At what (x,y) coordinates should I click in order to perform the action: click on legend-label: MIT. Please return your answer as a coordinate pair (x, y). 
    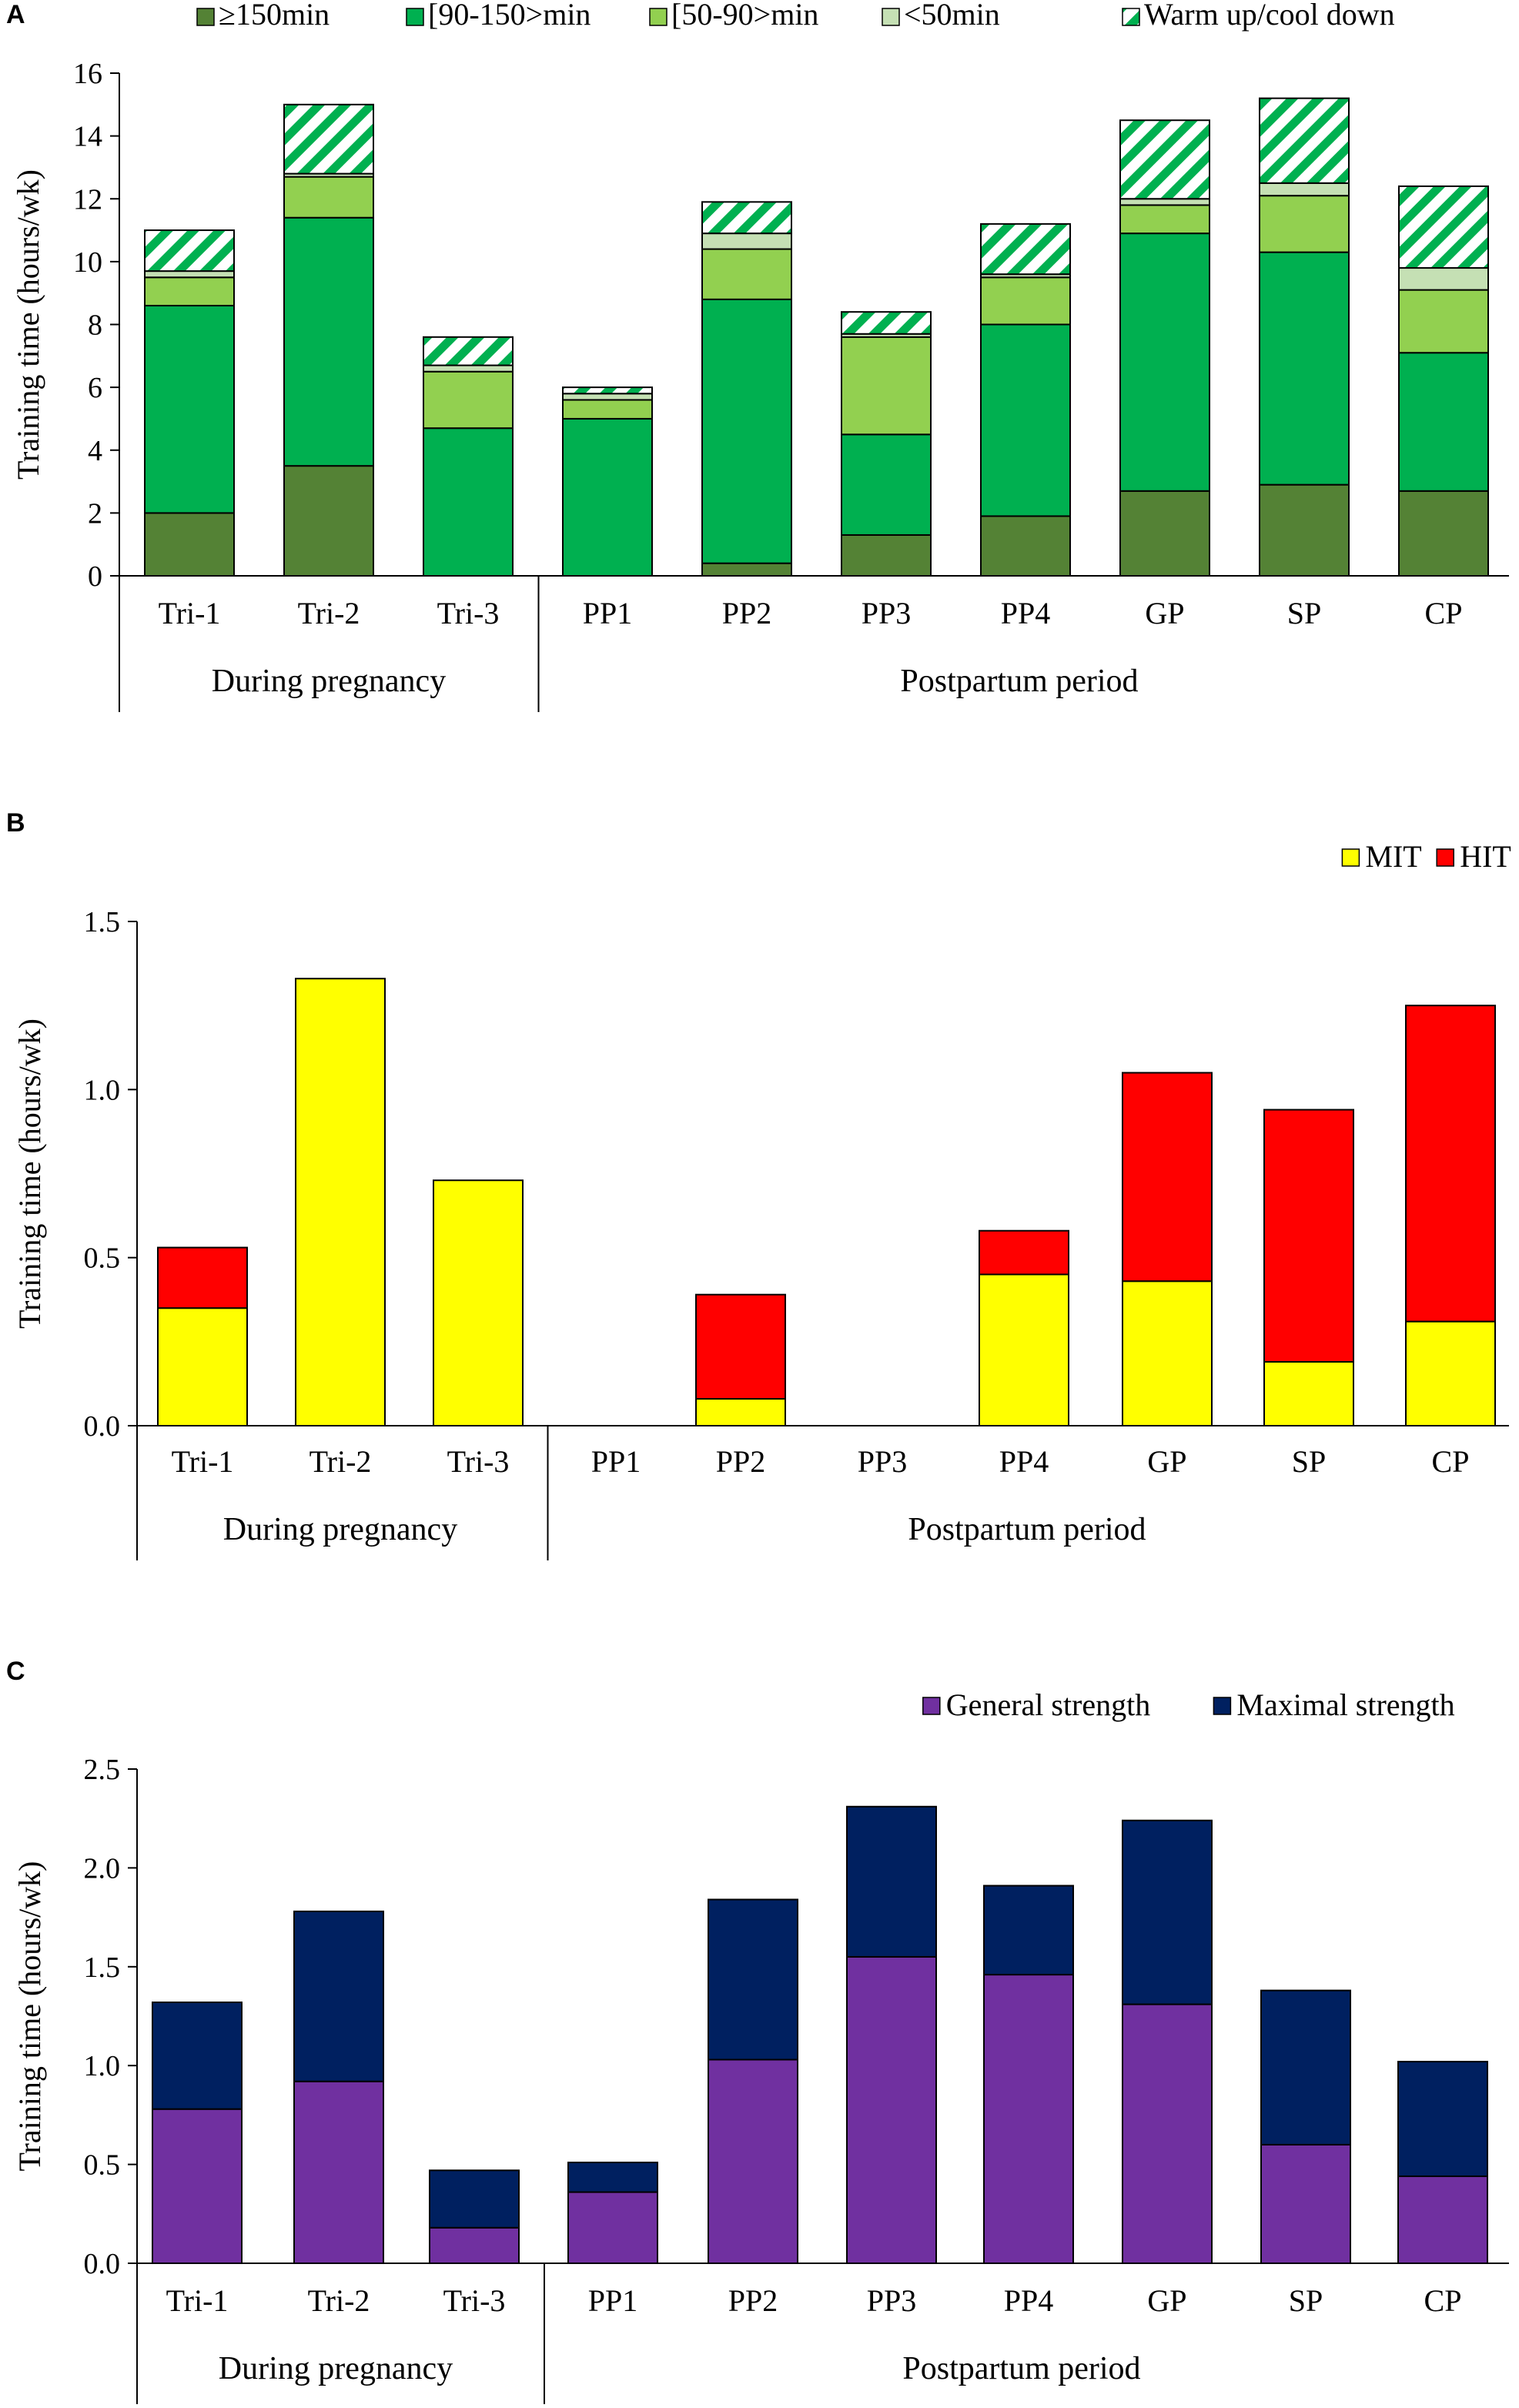
    Looking at the image, I should click on (1393, 856).